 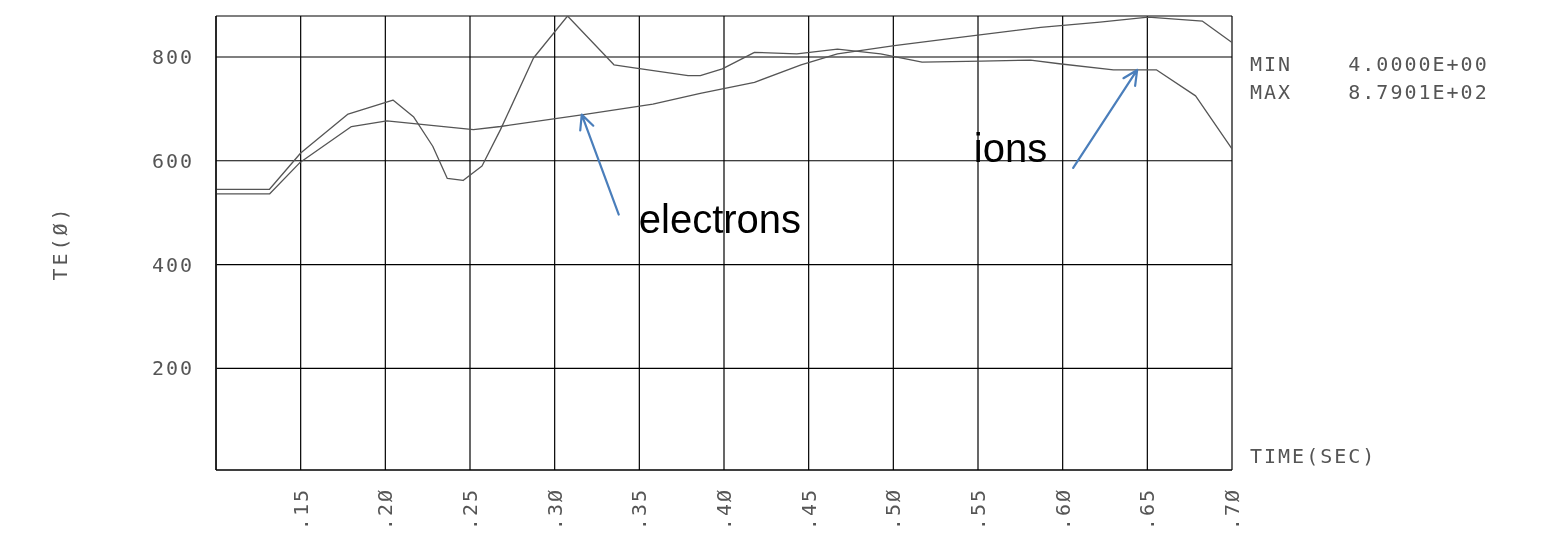 What do you see at coordinates (1232, 509) in the screenshot?
I see `x-tick-label: .7Ø` at bounding box center [1232, 509].